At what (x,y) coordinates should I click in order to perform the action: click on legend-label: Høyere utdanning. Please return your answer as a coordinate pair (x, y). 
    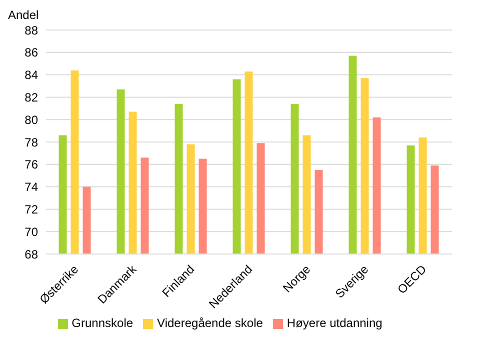
    Looking at the image, I should click on (334, 323).